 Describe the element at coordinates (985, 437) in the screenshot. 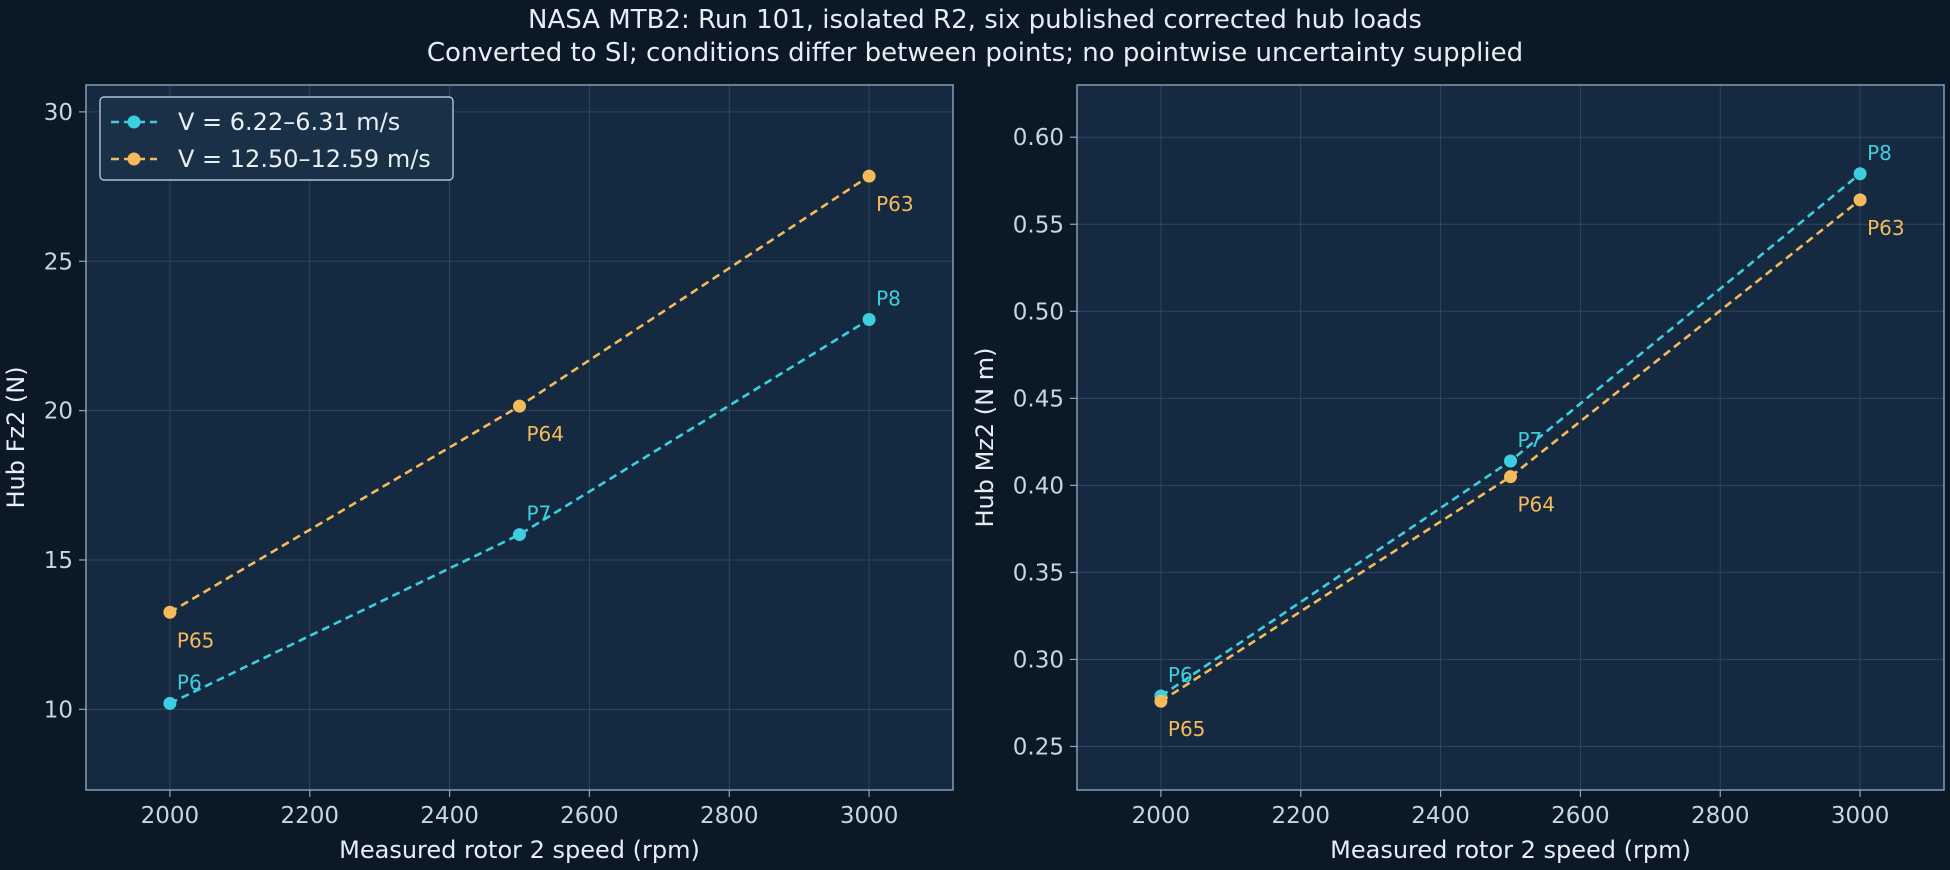

I see `y-axis-label: Hub Mz2 (N m)` at that location.